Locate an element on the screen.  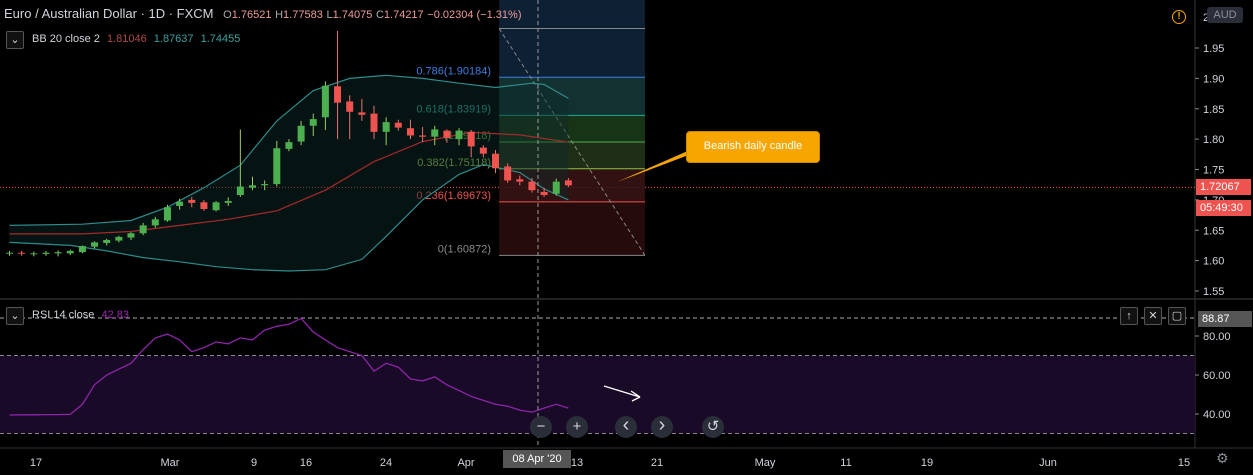
annotation-text: Bearish daily candle is located at coordinates (753, 146).